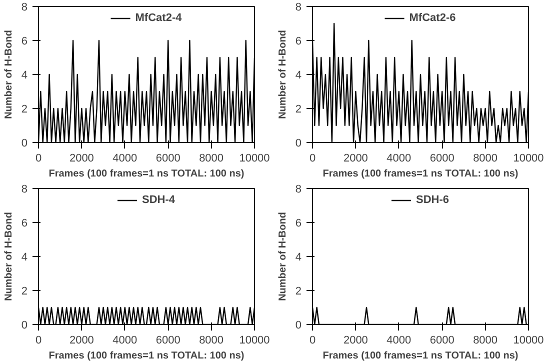 The image size is (550, 364). What do you see at coordinates (158, 18) in the screenshot?
I see `legend-label: MfCat2-4` at bounding box center [158, 18].